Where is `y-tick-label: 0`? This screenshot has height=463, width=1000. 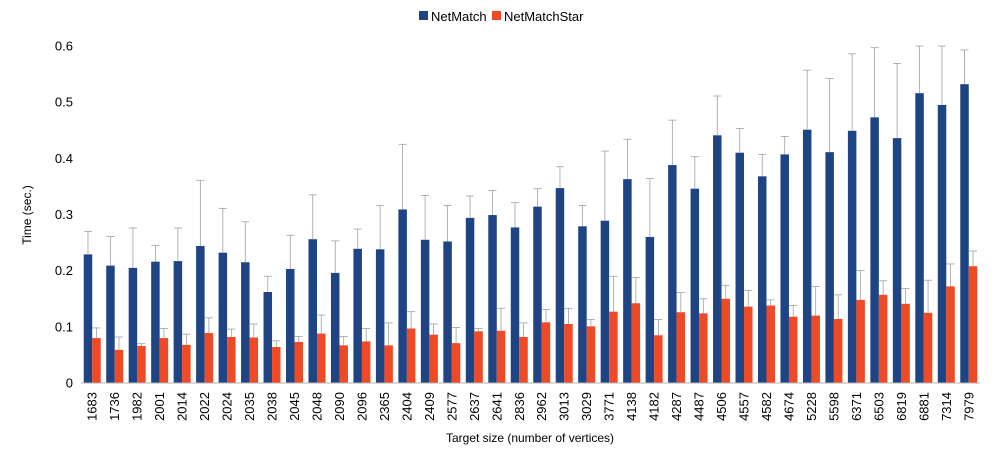 y-tick-label: 0 is located at coordinates (69, 383).